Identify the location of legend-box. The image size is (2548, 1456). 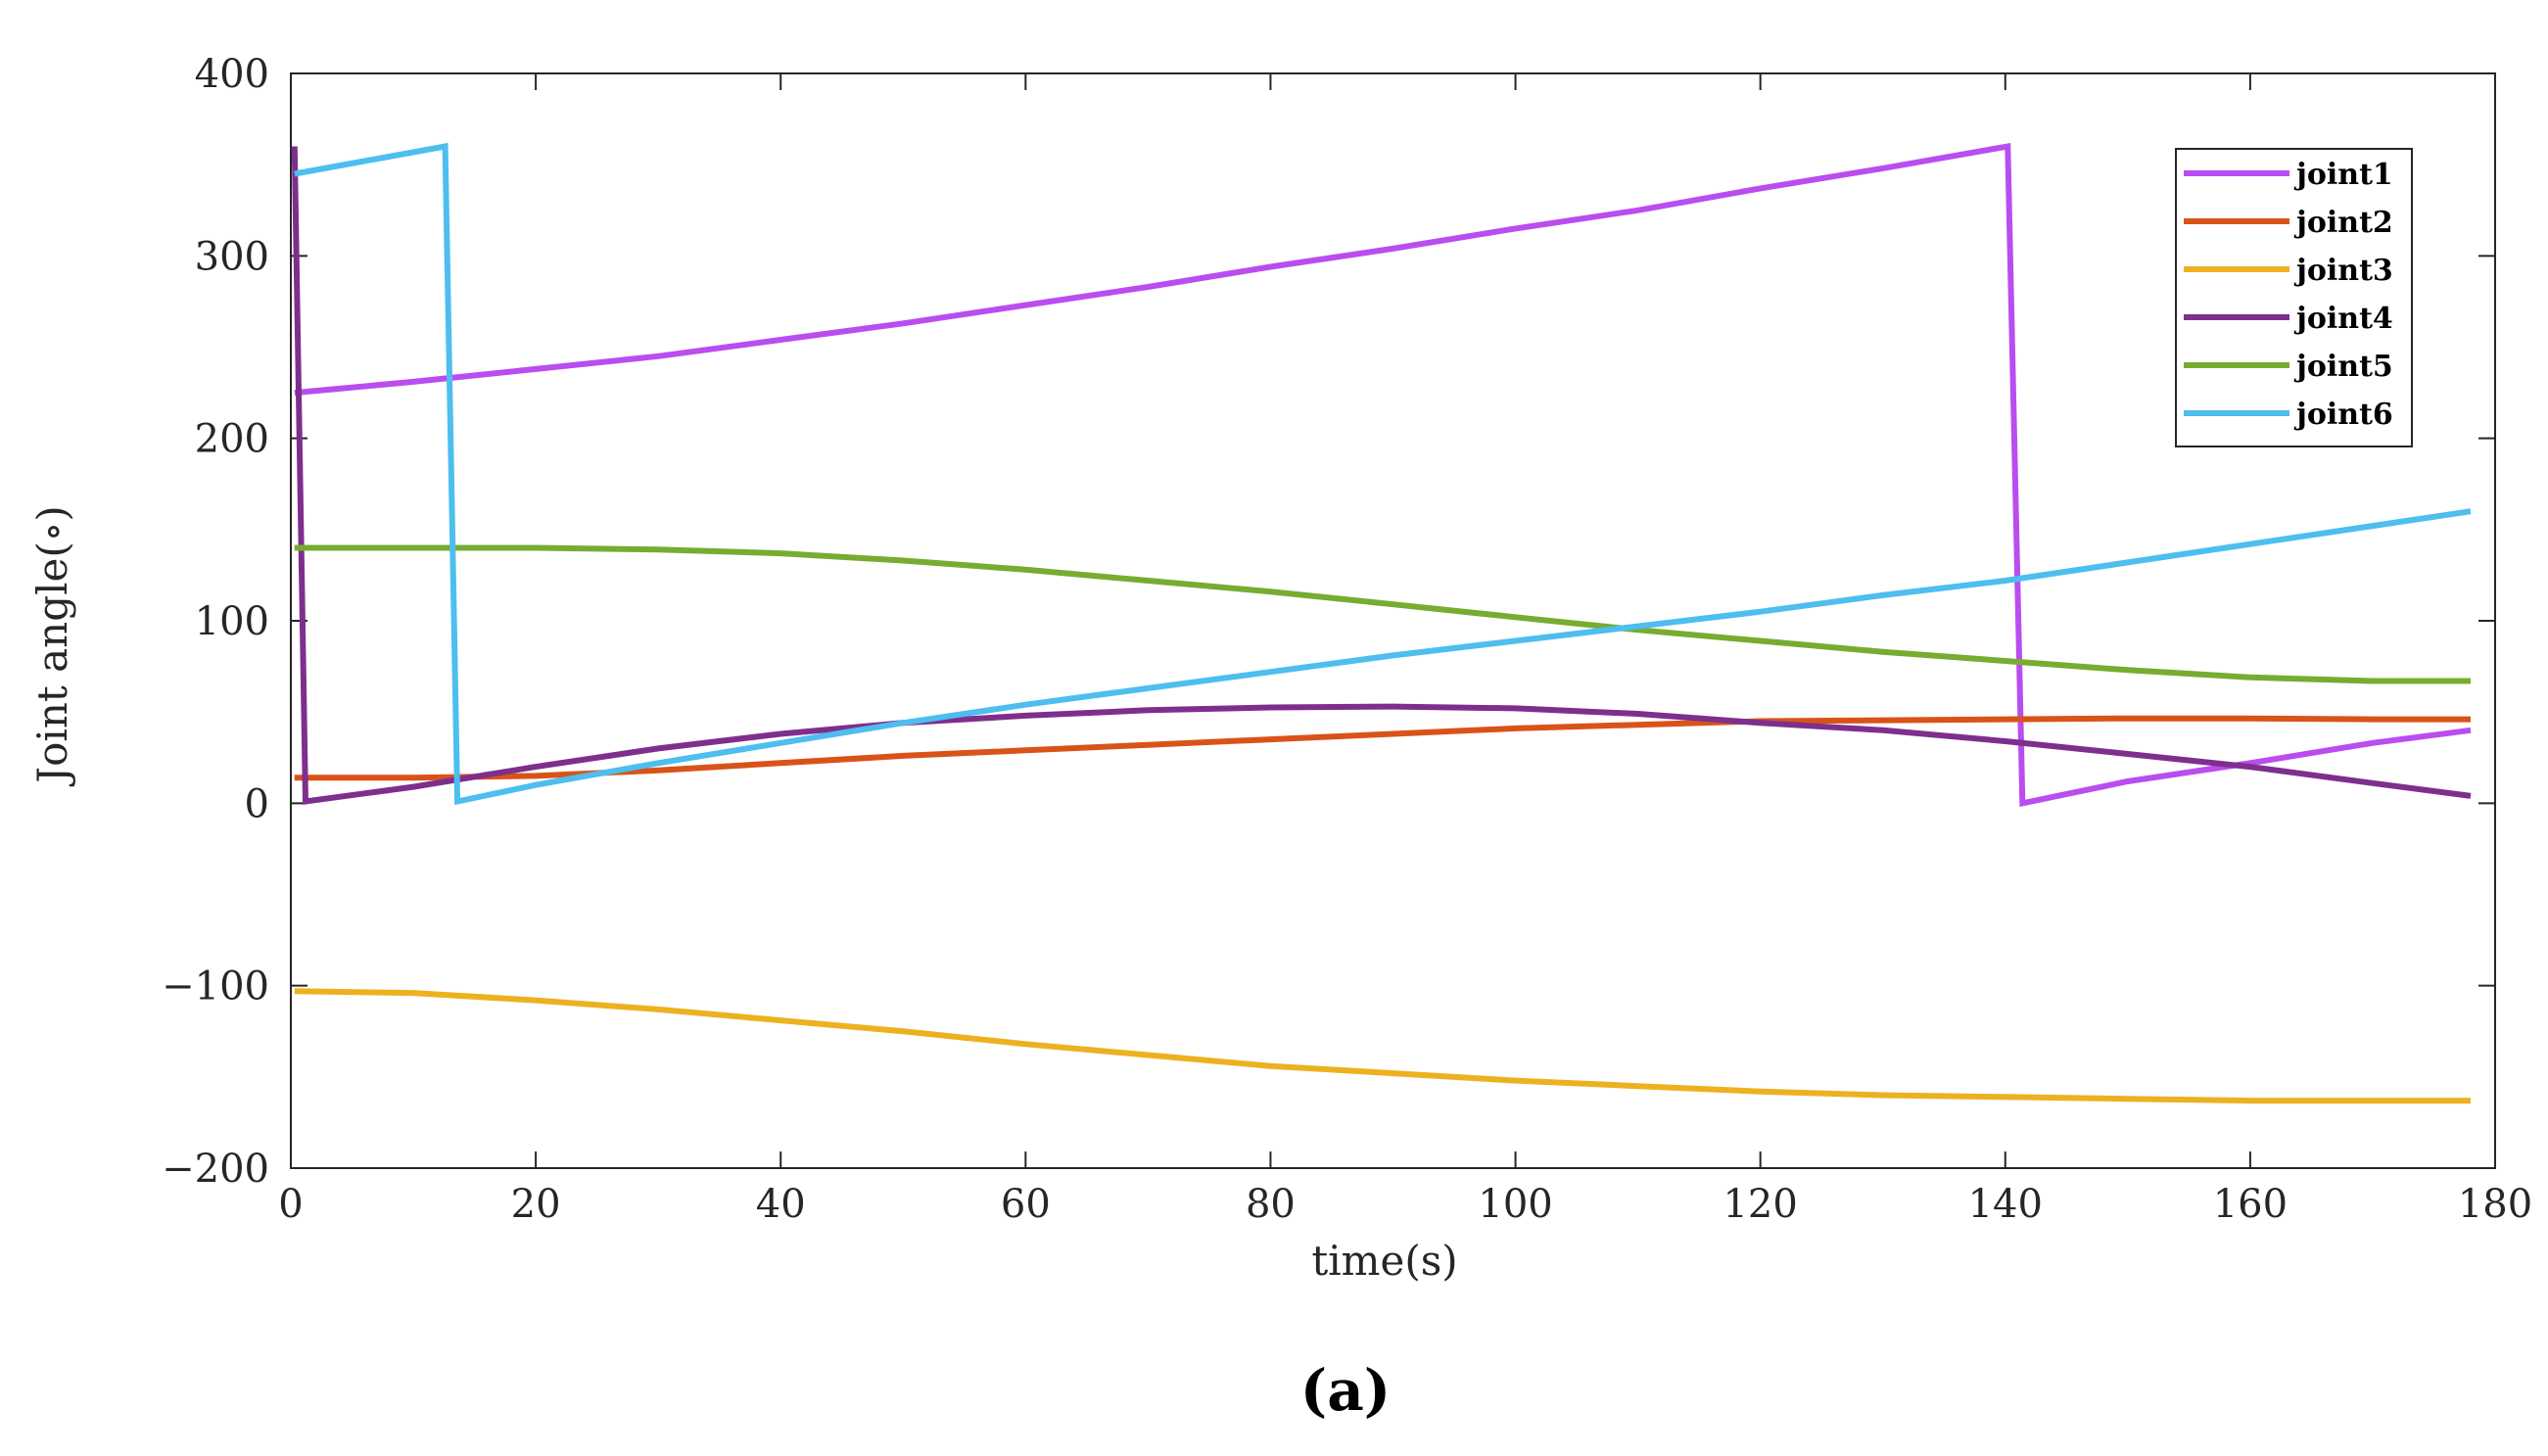
(2294, 297).